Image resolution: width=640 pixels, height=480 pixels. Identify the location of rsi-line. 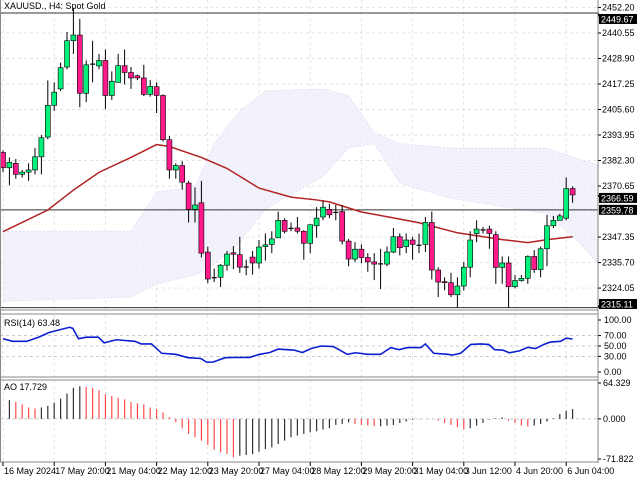
(287, 344).